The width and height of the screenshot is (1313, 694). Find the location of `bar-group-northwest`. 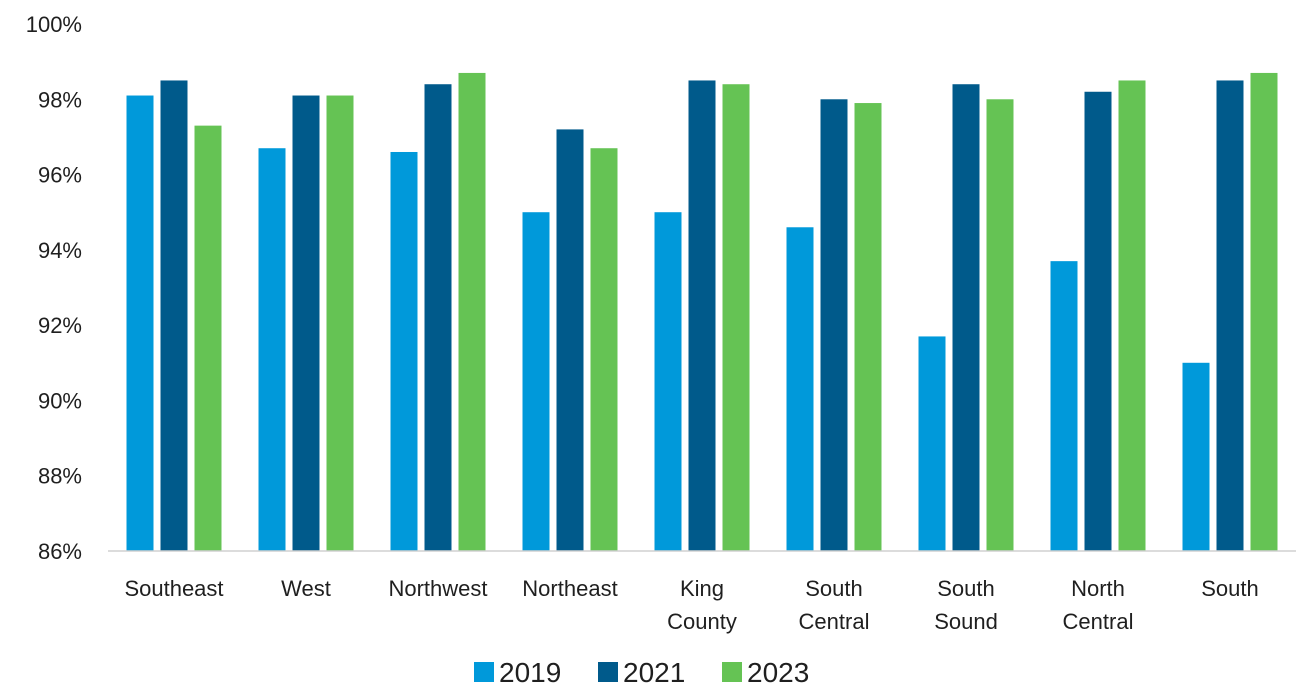

bar-group-northwest is located at coordinates (438, 311).